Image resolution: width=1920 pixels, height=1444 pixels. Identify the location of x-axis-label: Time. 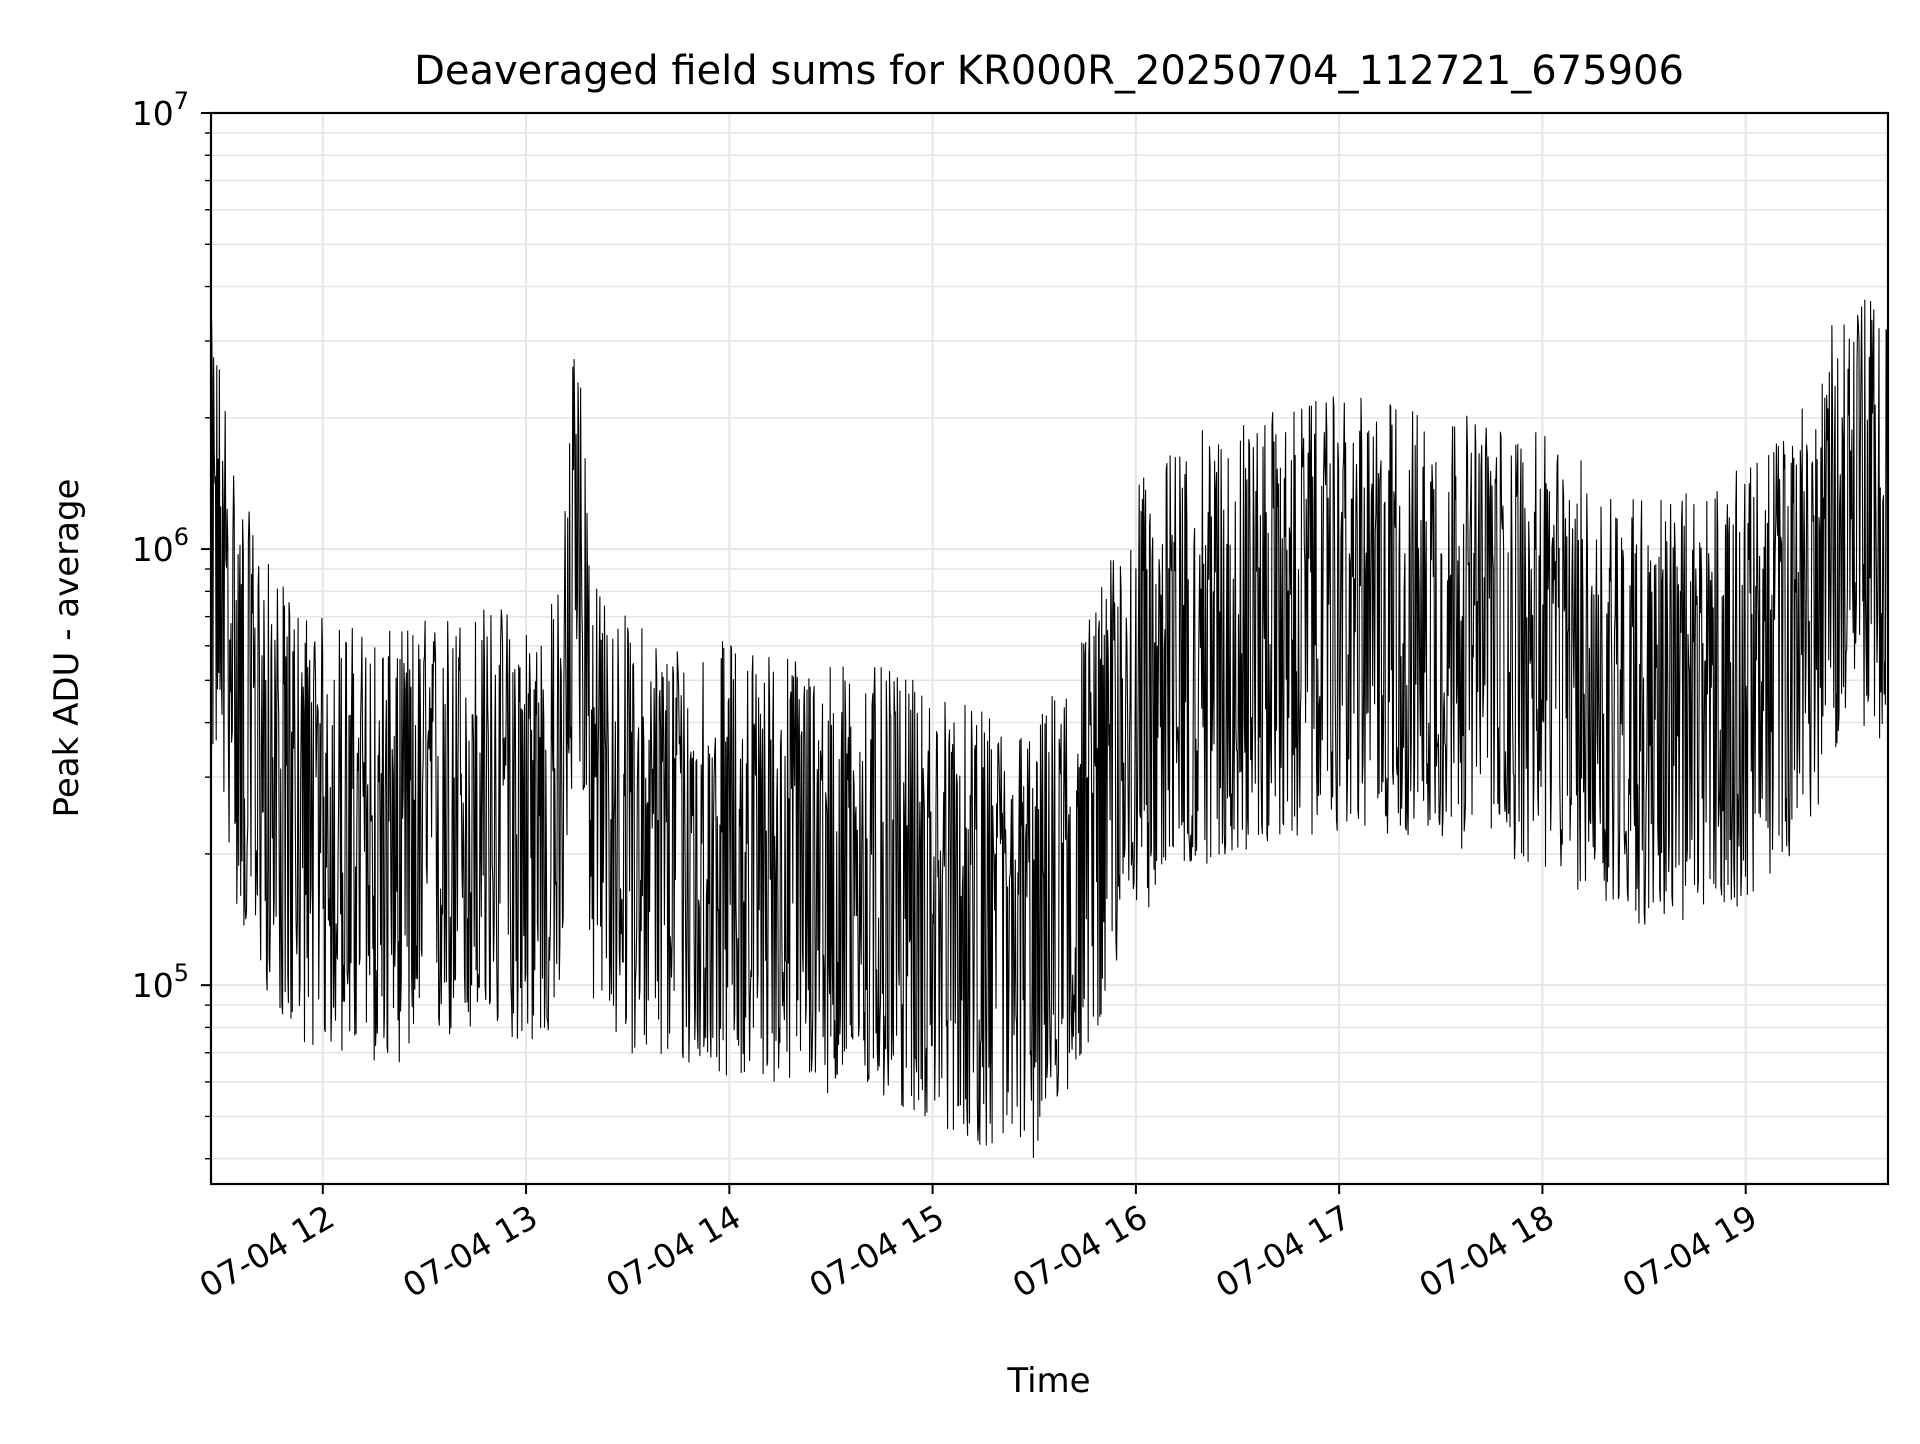
(1048, 1381).